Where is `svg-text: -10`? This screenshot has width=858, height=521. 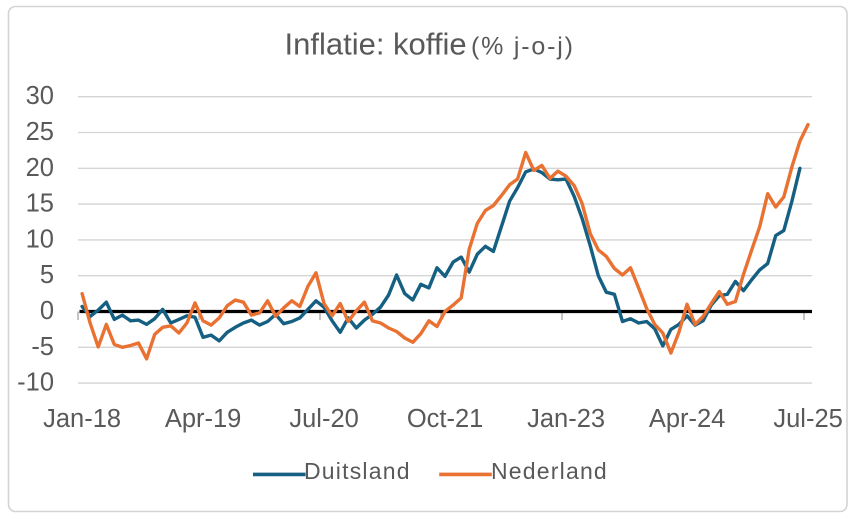 svg-text: -10 is located at coordinates (35, 383).